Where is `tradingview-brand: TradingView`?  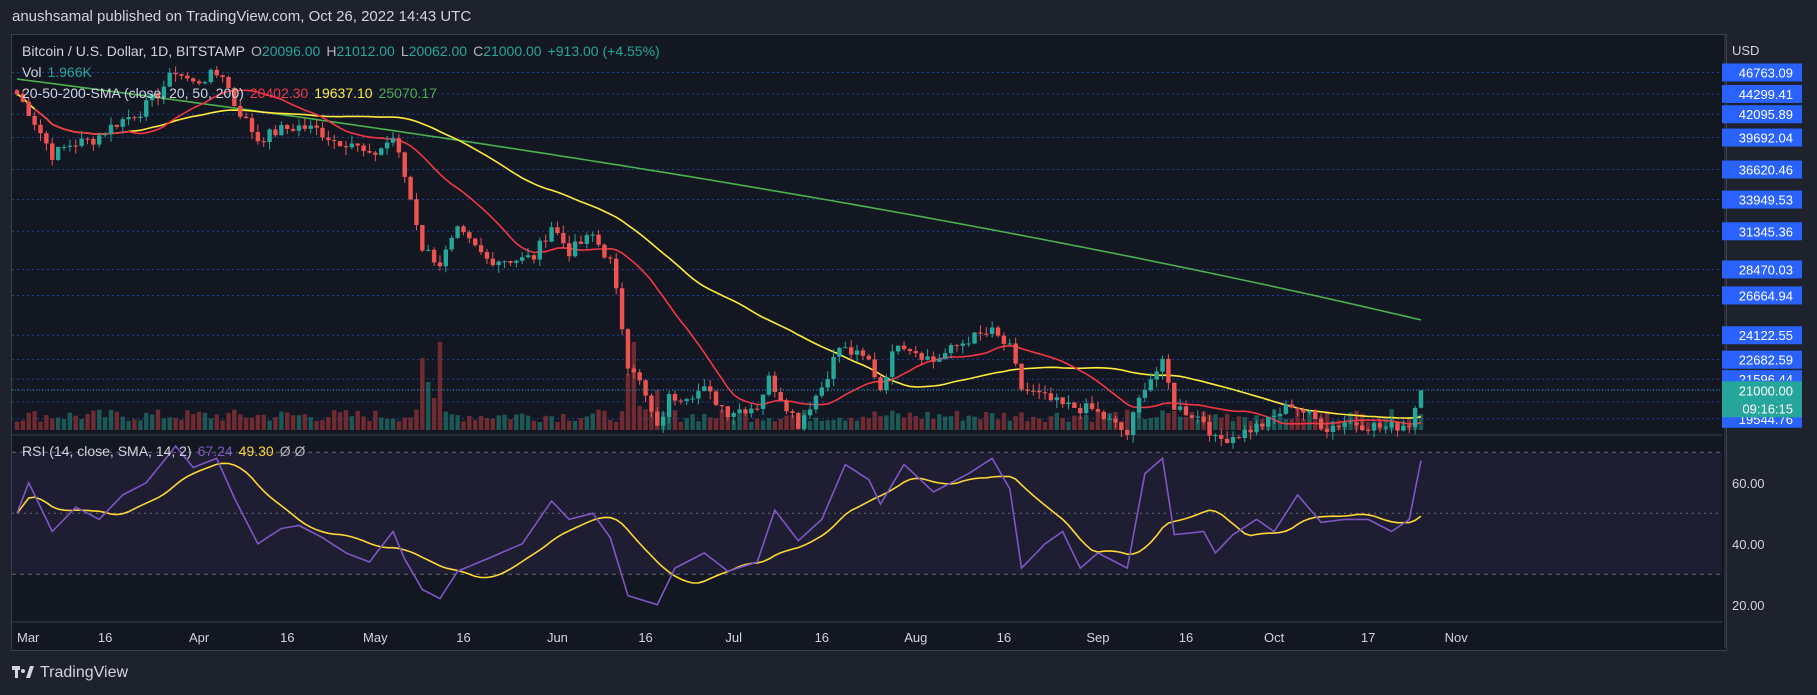
tradingview-brand: TradingView is located at coordinates (70, 673).